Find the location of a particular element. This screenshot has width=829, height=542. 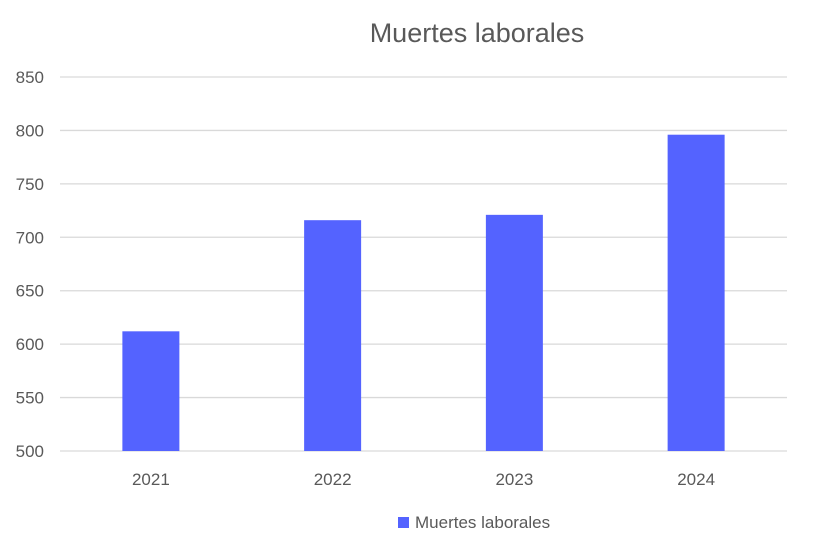

y-tick-label: 550 is located at coordinates (30, 398).